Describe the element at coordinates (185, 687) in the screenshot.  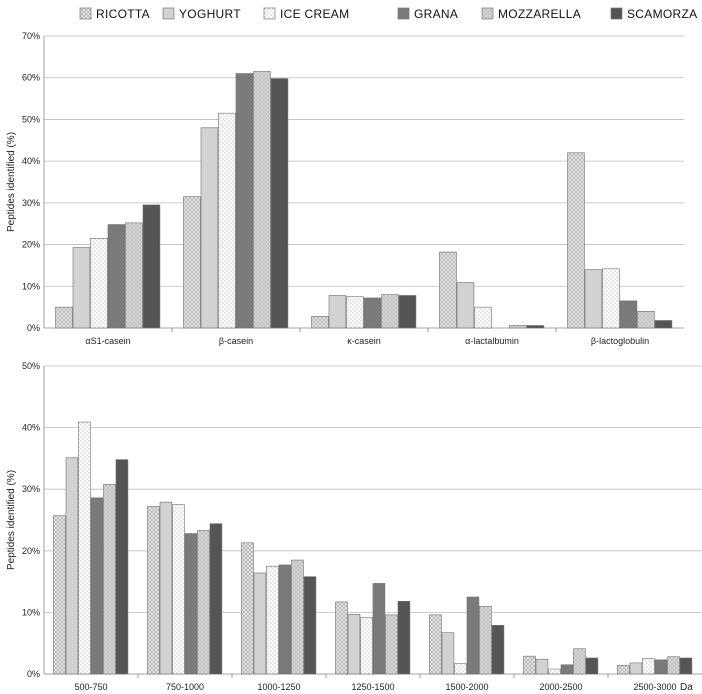
I see `x-category-label-750-1000: 750-1000` at that location.